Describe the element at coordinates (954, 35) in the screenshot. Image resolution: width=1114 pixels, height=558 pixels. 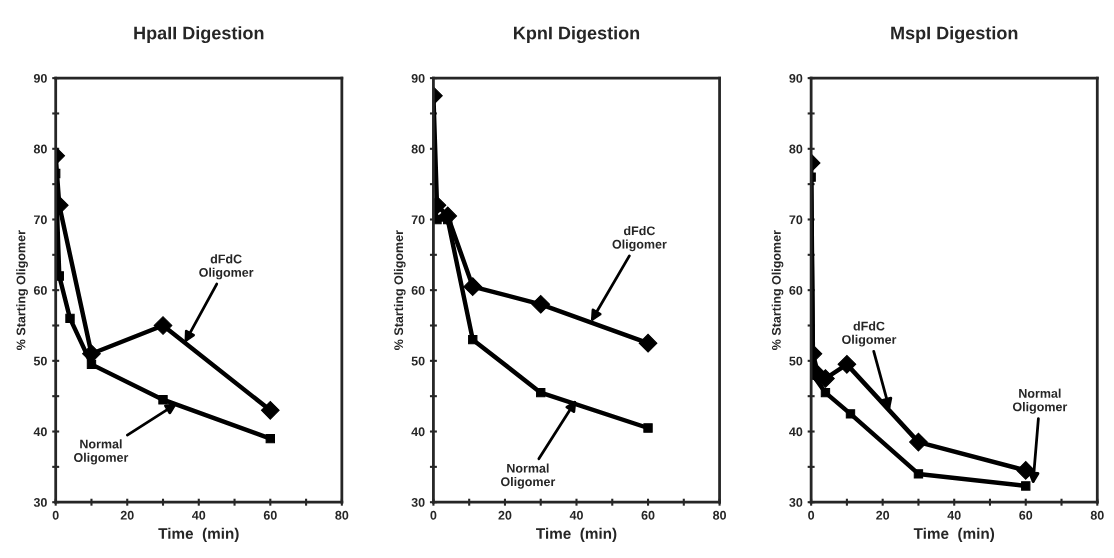
I see `chart-title: MspI Digestion` at that location.